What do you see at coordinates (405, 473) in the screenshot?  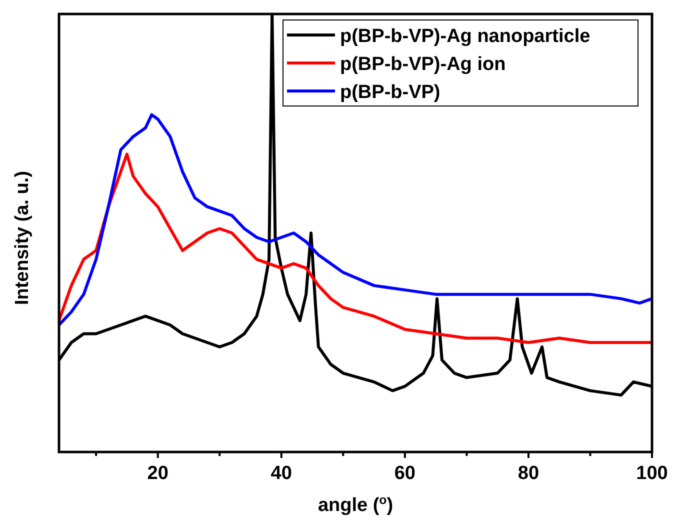 I see `x-tick-label: 60` at bounding box center [405, 473].